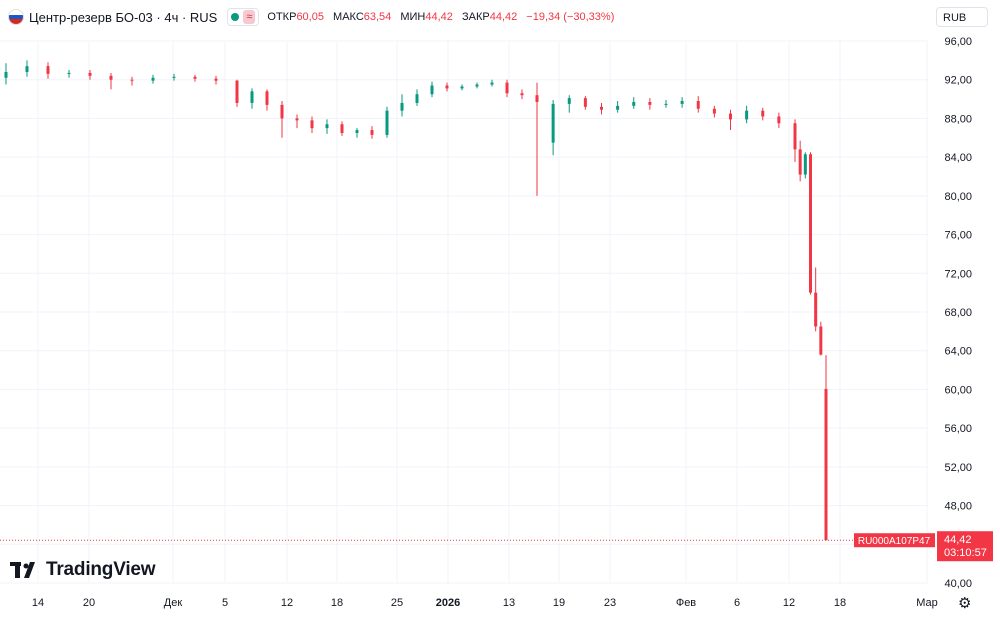 The height and width of the screenshot is (617, 1000). I want to click on market-open-dot-icon, so click(235, 17).